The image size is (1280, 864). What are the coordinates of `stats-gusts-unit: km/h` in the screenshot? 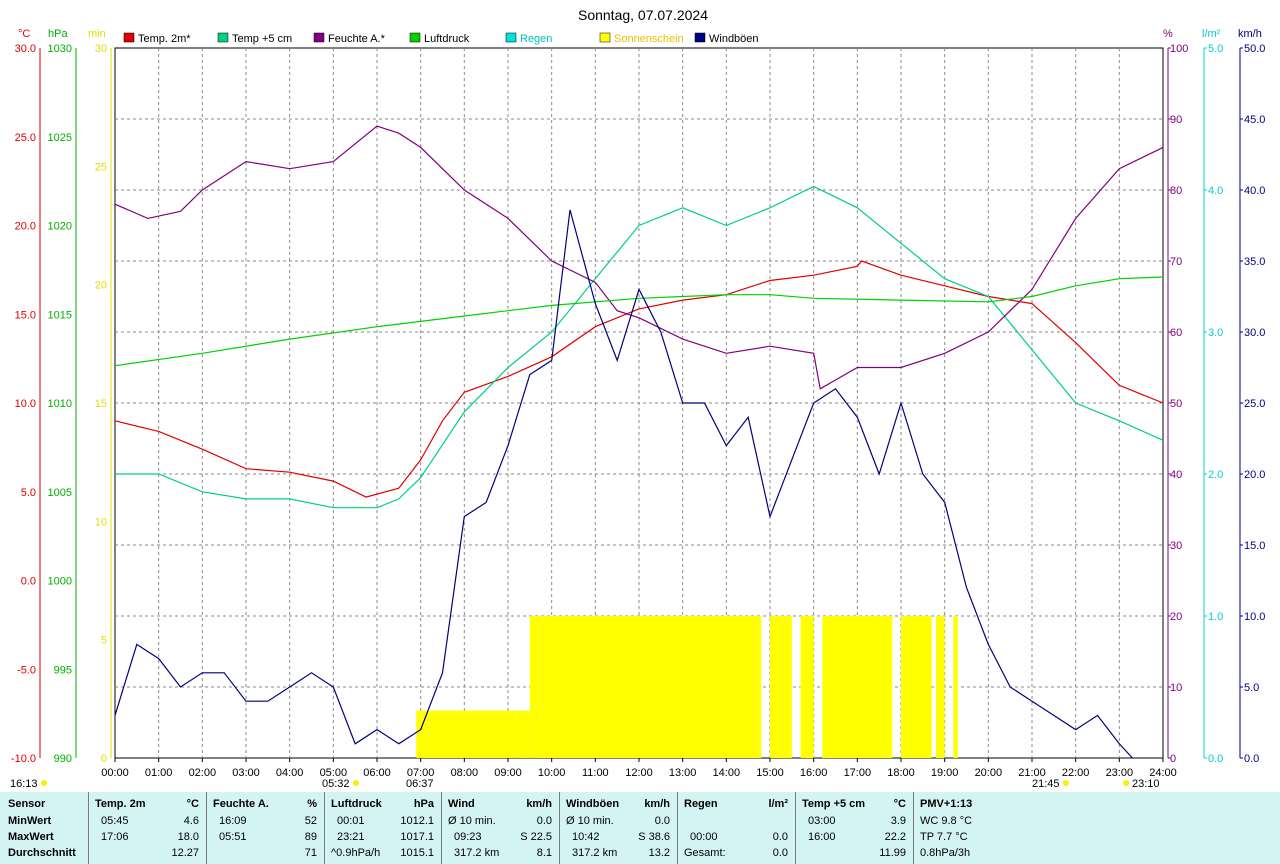 It's located at (657, 804).